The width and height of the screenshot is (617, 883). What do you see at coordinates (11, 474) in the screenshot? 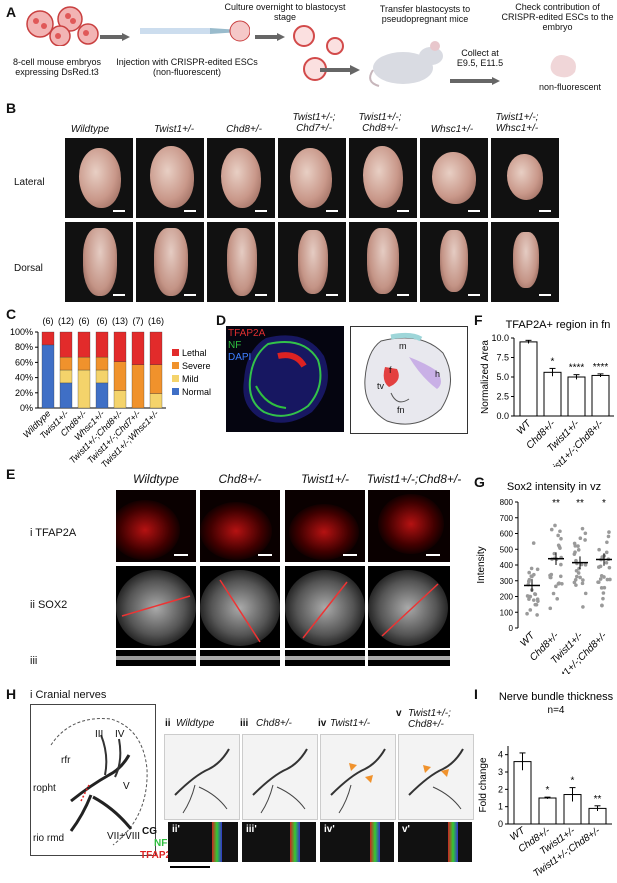
I see `panel-label-e: E` at bounding box center [11, 474].